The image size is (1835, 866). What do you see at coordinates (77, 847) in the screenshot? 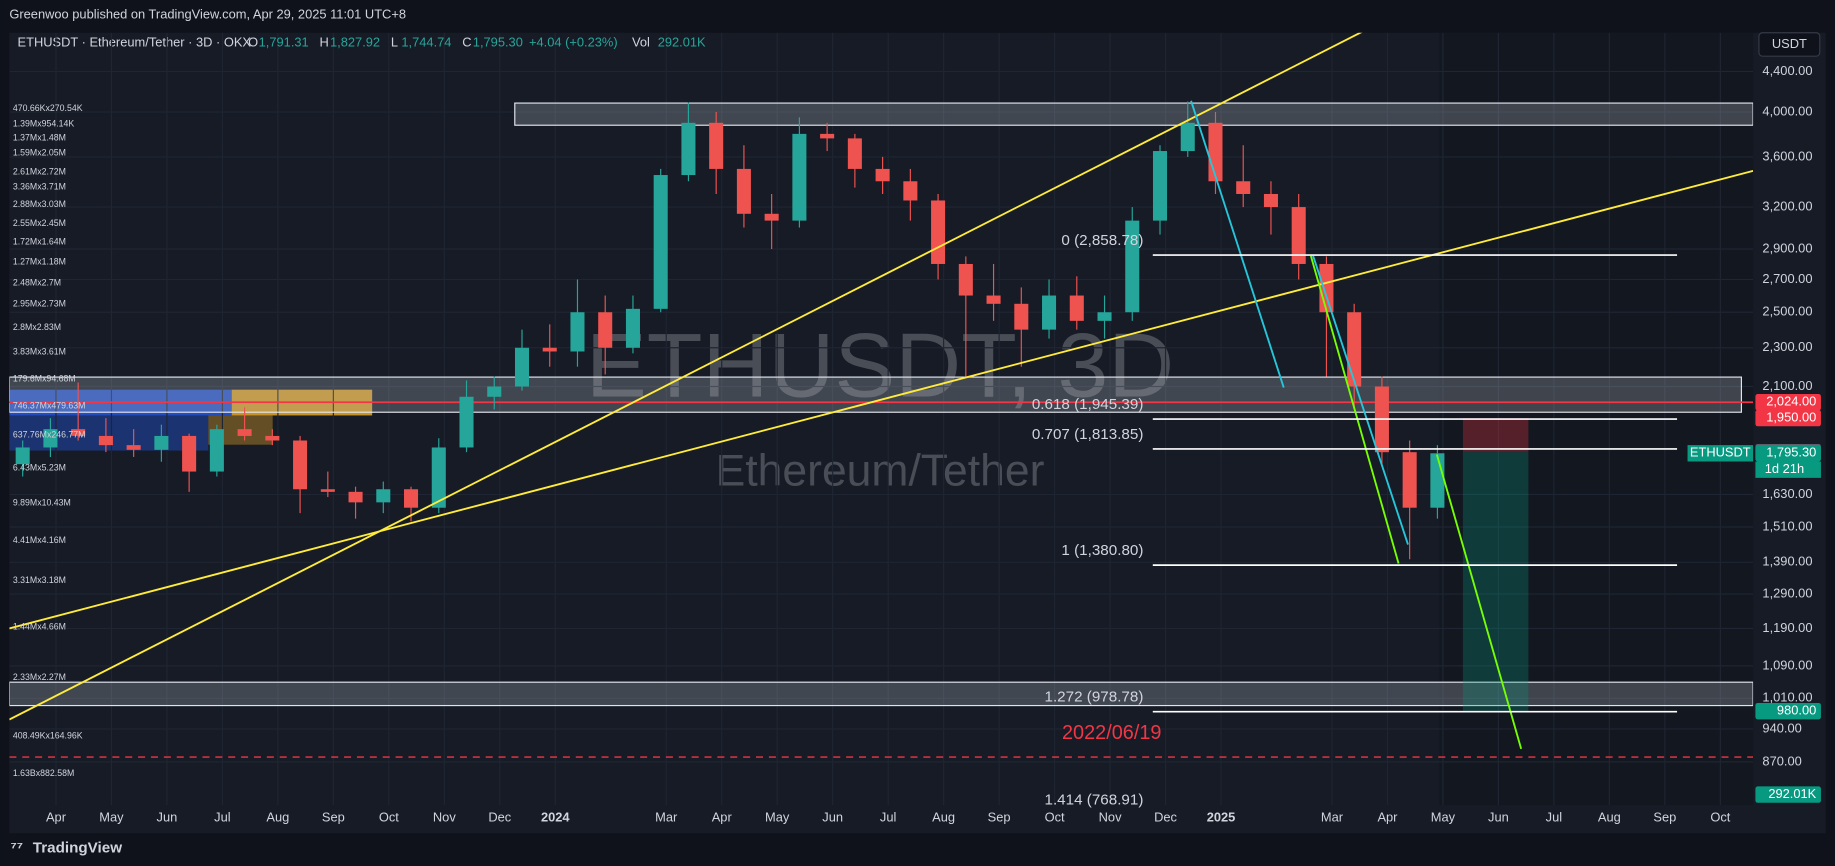
I see `footer-brand: TradingView` at bounding box center [77, 847].